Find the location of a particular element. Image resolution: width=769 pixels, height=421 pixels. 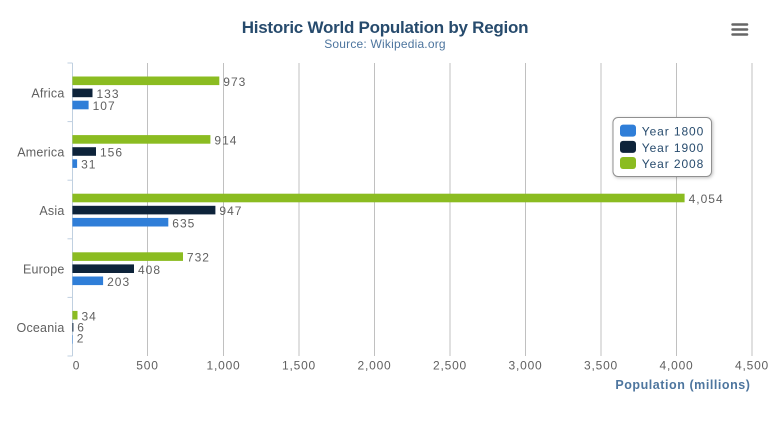

svg-text: Population (millions) is located at coordinates (682, 385).